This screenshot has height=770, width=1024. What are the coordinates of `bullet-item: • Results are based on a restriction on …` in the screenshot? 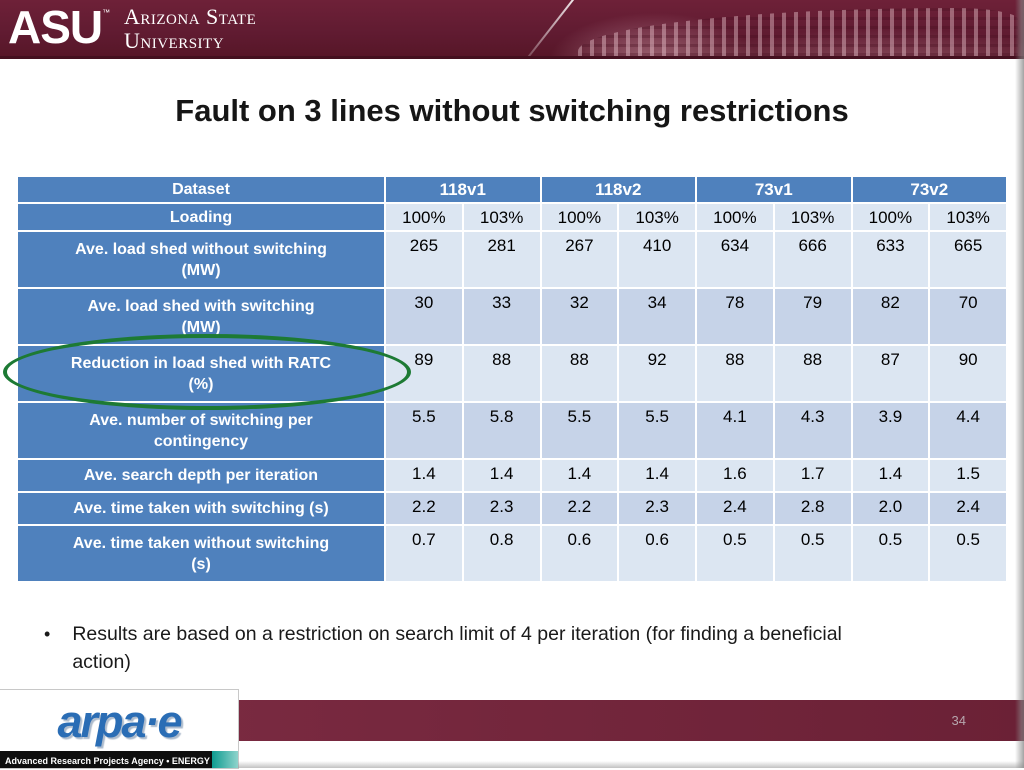 It's located at (448, 648).